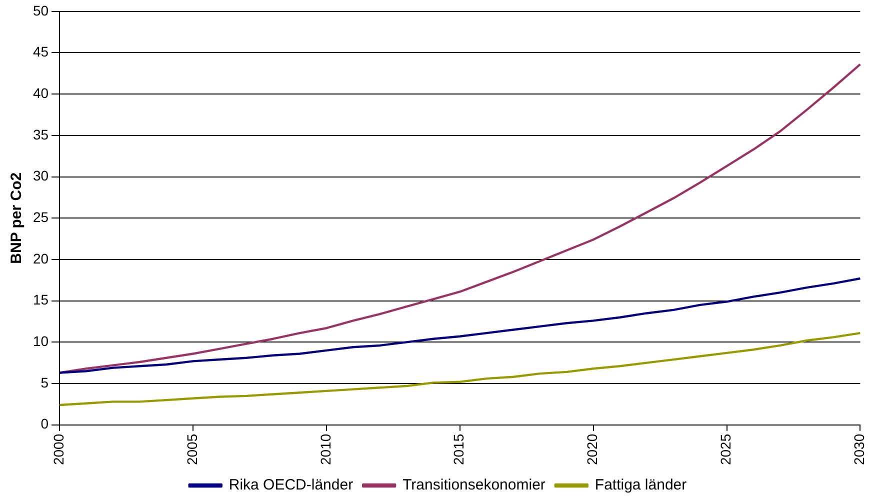 Image resolution: width=880 pixels, height=503 pixels. What do you see at coordinates (40, 300) in the screenshot?
I see `y-tick-label: 15` at bounding box center [40, 300].